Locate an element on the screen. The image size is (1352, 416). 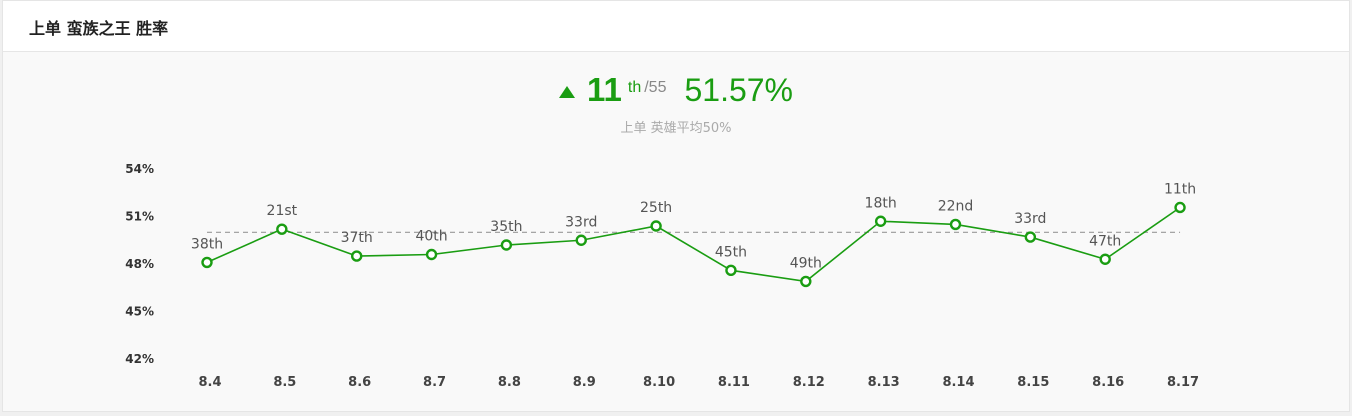
rank-data-label: 49th is located at coordinates (806, 263).